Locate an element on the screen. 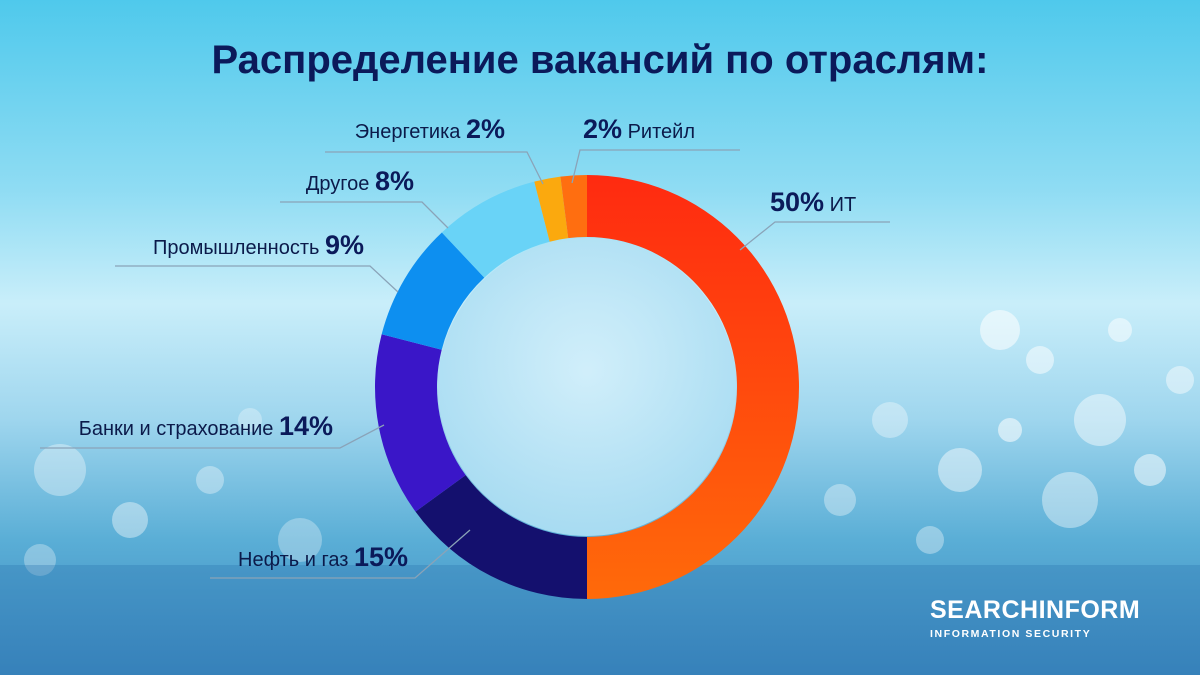 Image resolution: width=1200 pixels, height=675 pixels. slice-label-name: Энергетика is located at coordinates (408, 132).